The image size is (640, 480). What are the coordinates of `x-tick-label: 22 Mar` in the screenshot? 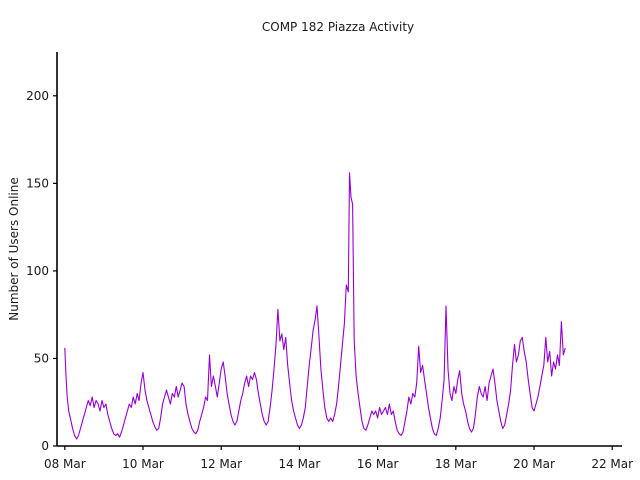 It's located at (612, 464).